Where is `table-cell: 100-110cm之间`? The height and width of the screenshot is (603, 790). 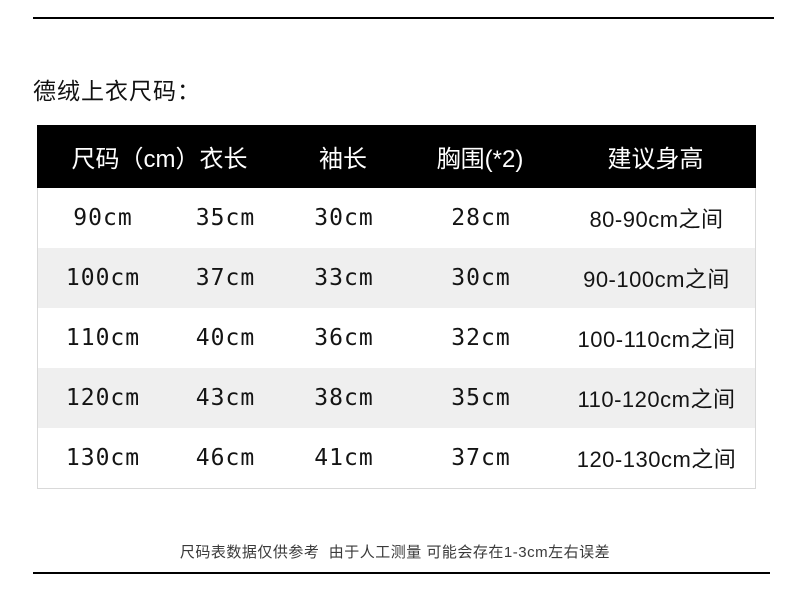
table-cell: 100-110cm之间 is located at coordinates (656, 339).